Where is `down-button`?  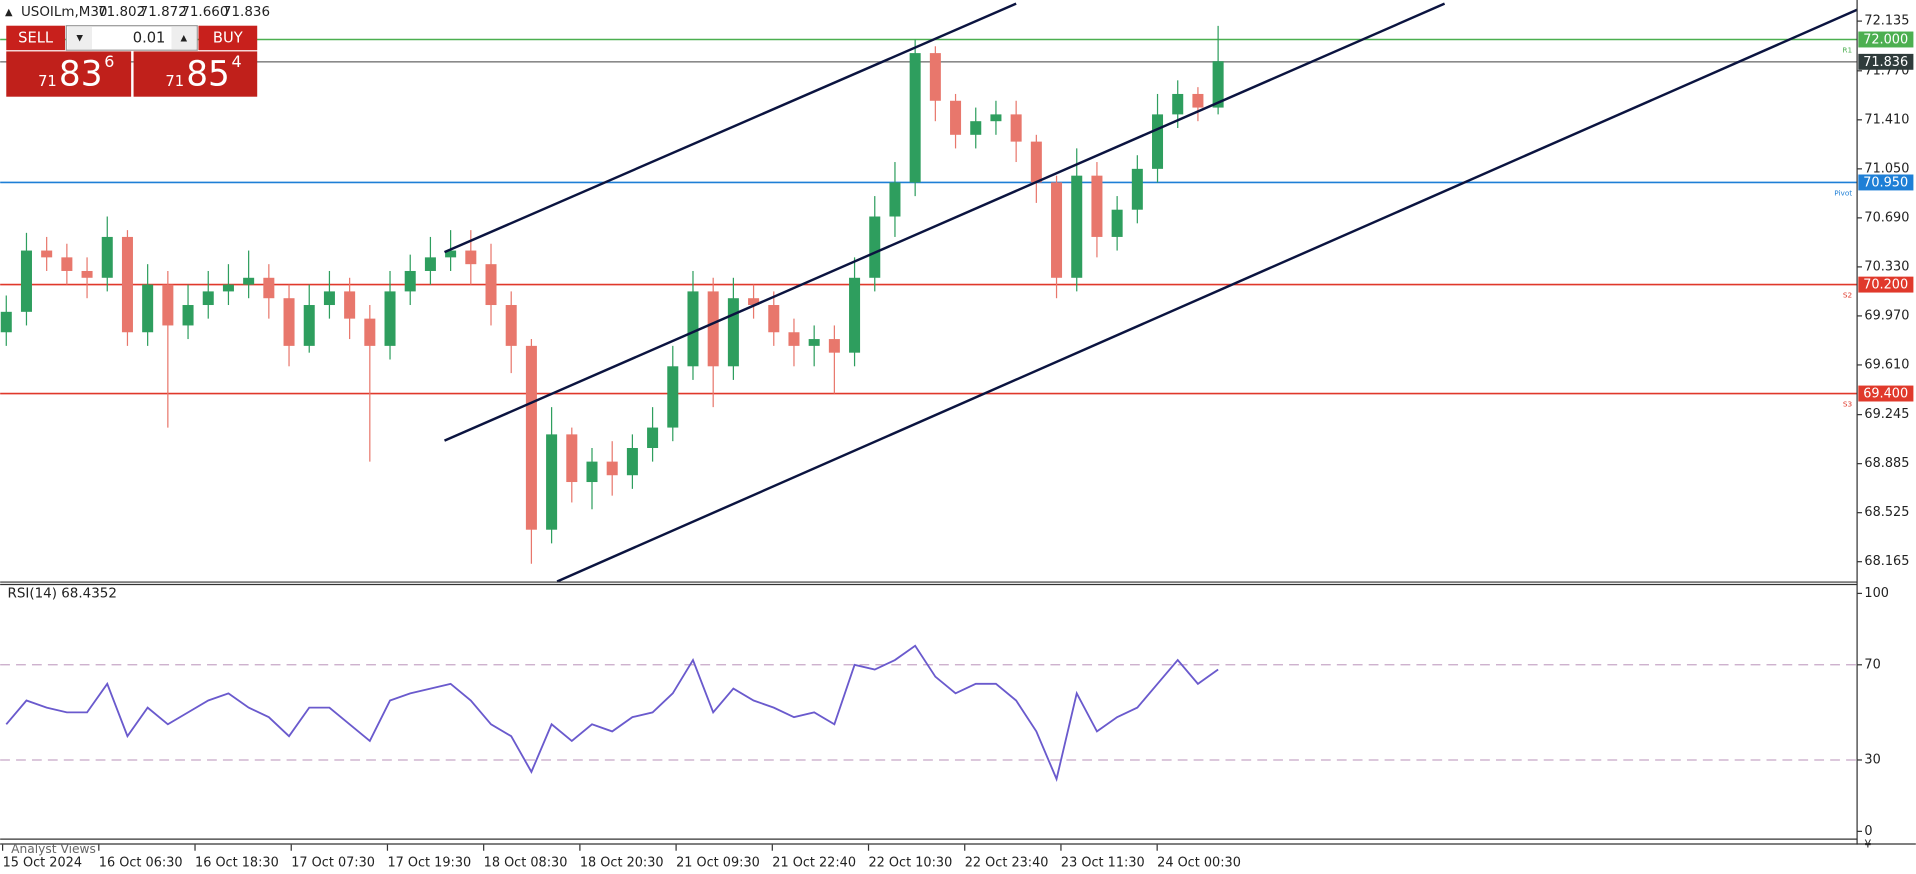 down-button is located at coordinates (79, 37).